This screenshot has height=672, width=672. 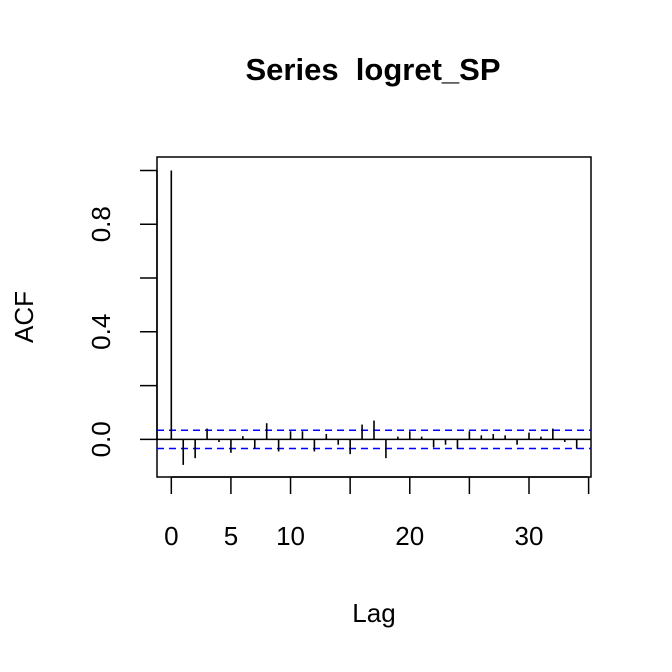 What do you see at coordinates (377, 513) in the screenshot?
I see `x-axis: 0 5 10 20 30` at bounding box center [377, 513].